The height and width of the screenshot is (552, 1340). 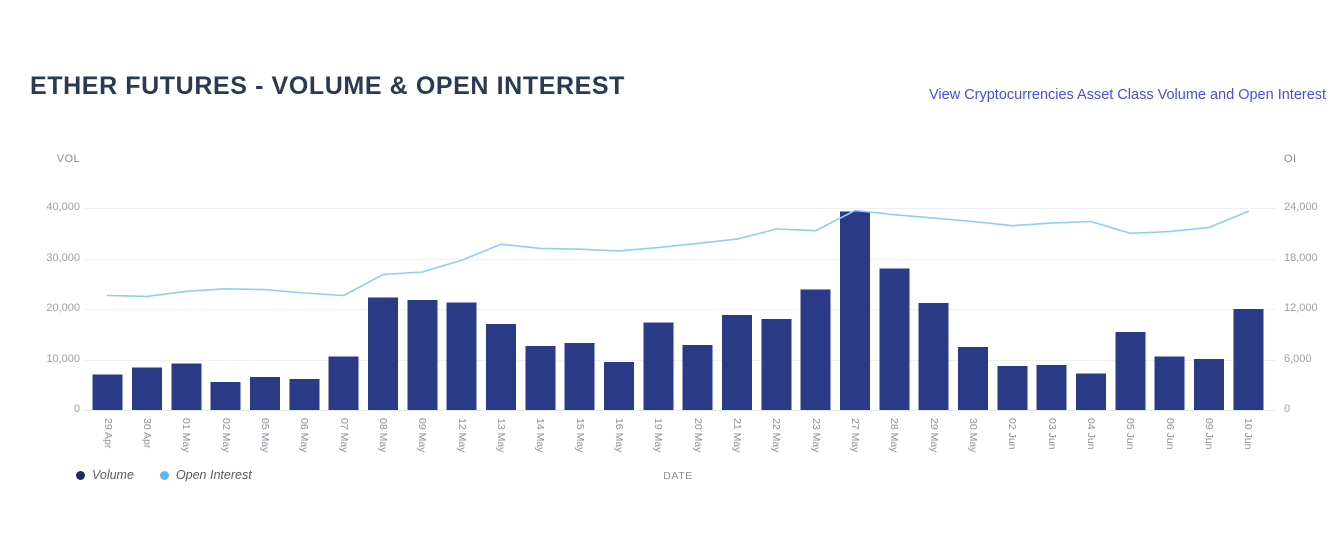 I want to click on x-axis-label: 19 May, so click(x=658, y=435).